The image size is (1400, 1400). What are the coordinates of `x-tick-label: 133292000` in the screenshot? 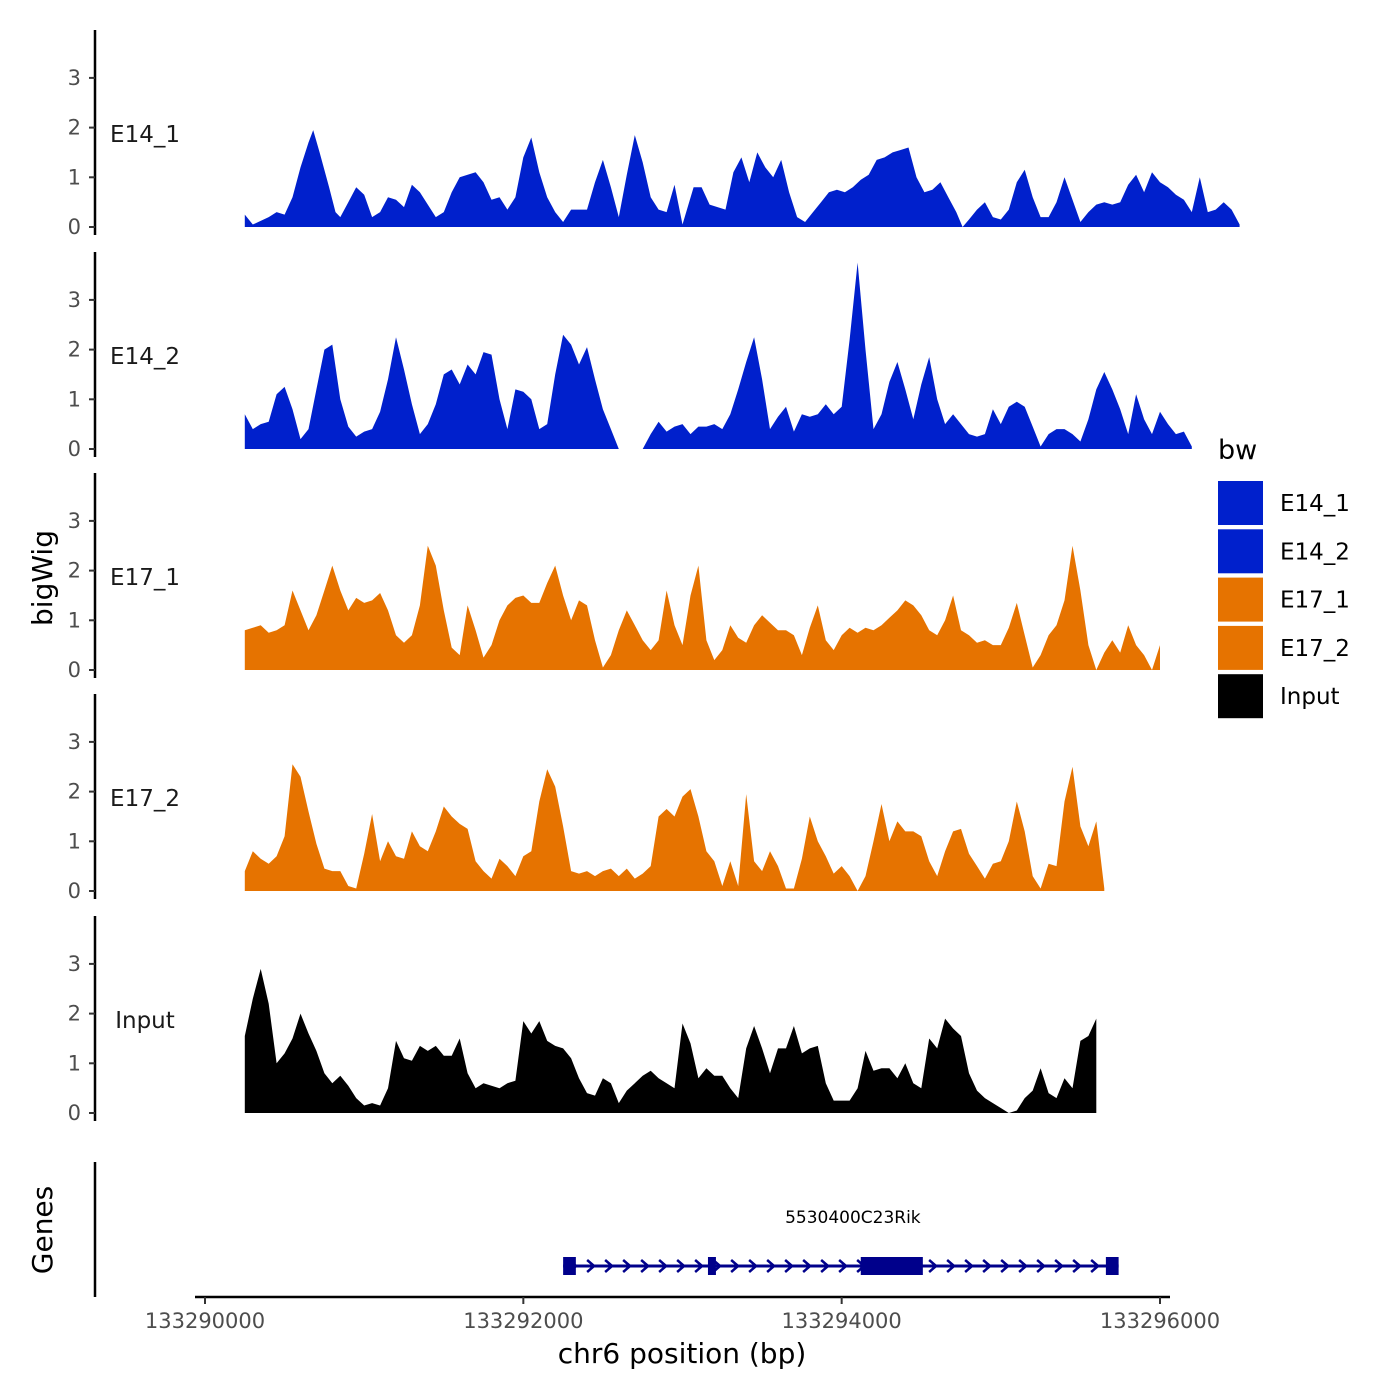 It's located at (523, 1321).